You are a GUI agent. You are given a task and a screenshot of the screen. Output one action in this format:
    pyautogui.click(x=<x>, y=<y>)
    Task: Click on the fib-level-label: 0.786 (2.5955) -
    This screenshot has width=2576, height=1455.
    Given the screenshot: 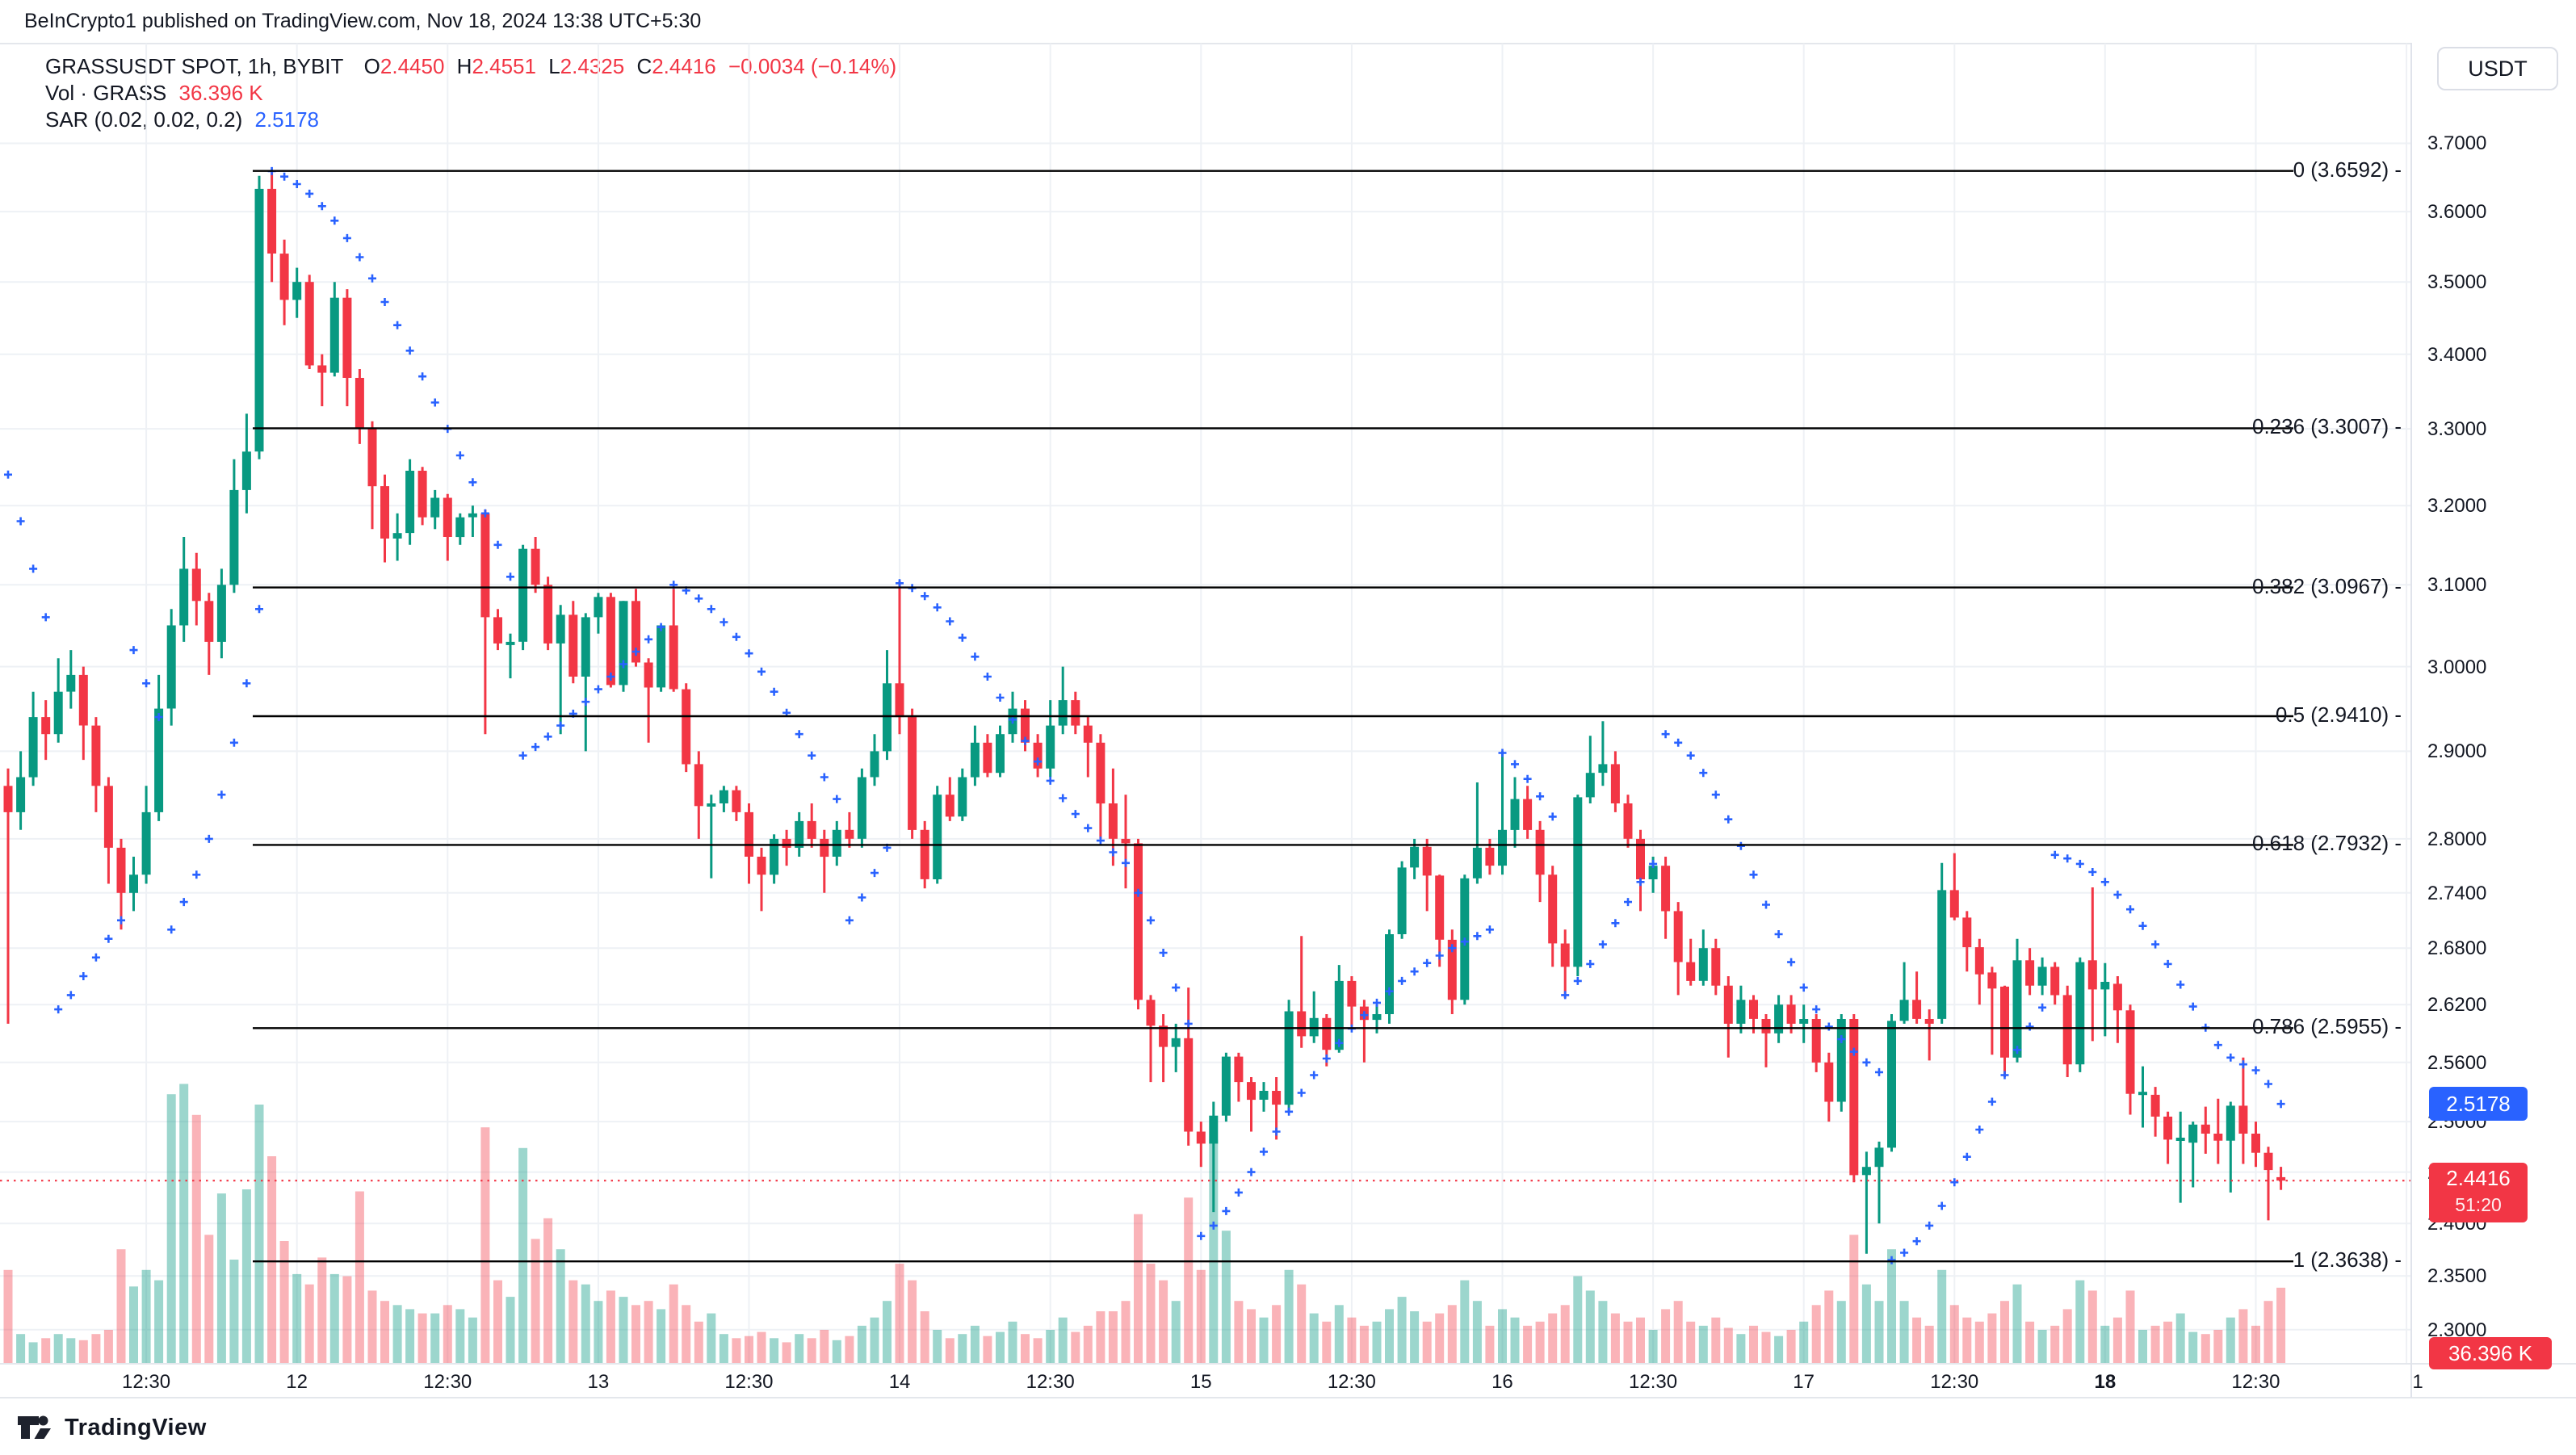 What is the action you would take?
    pyautogui.click(x=2326, y=1026)
    